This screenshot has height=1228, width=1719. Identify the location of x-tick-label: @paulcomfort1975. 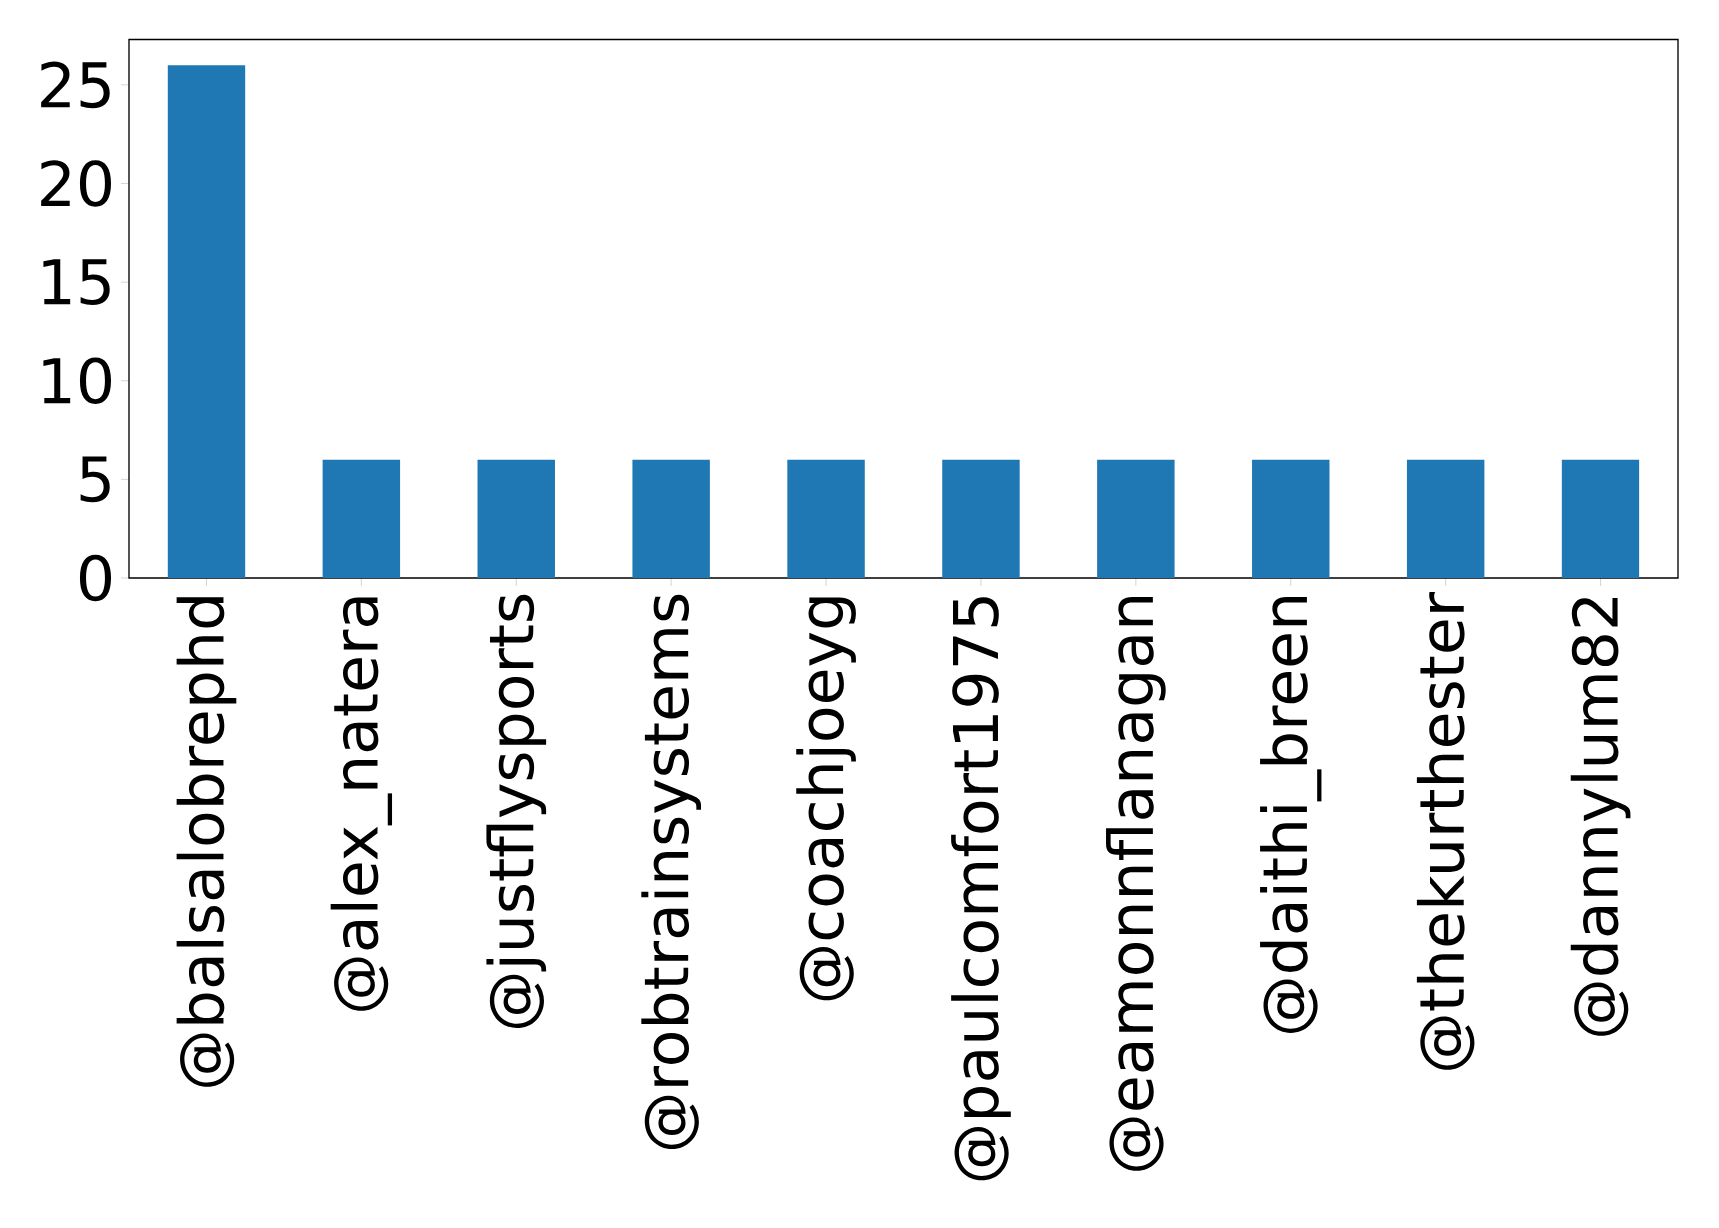
(981, 889).